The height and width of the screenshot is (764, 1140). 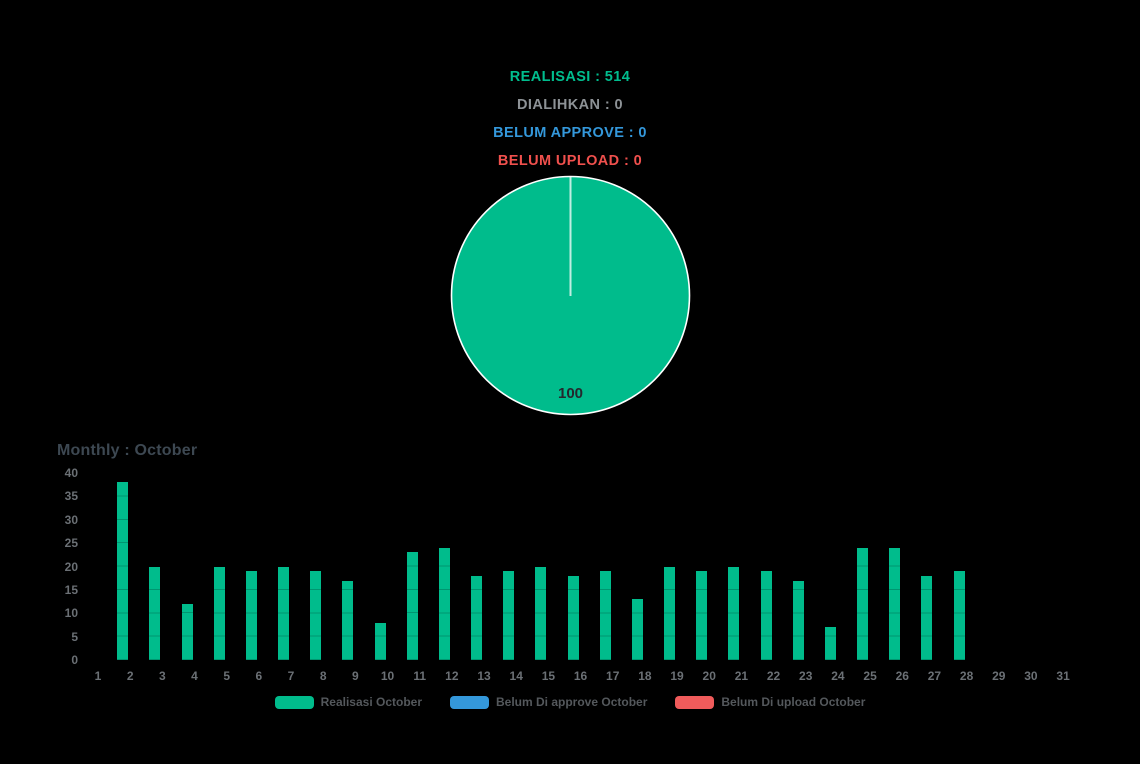 I want to click on x-axis-tick-9: 9, so click(x=355, y=676).